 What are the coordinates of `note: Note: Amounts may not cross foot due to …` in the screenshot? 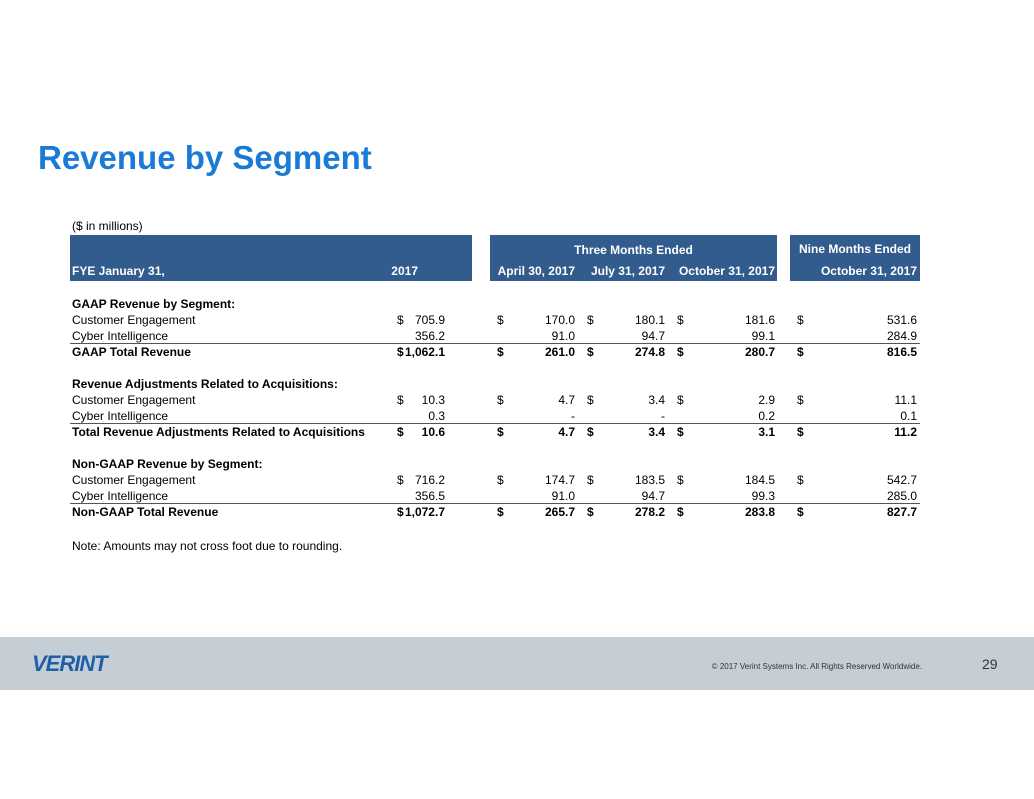 It's located at (207, 546).